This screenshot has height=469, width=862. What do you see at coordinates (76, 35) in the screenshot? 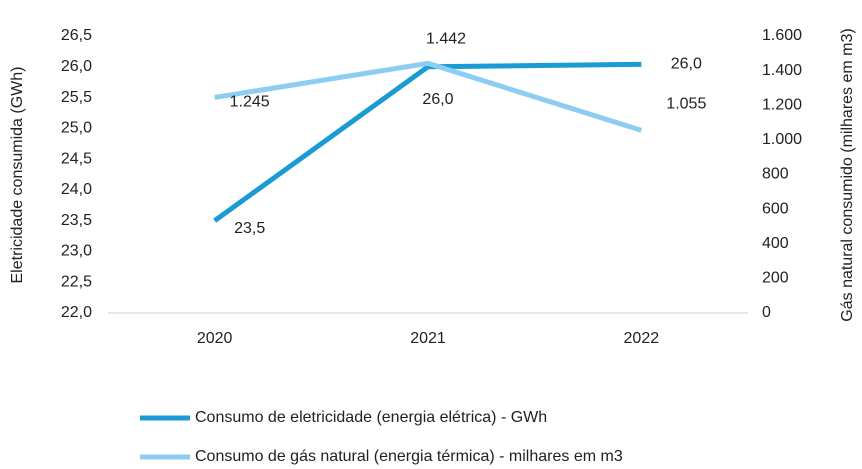
I see `y-tick-label: 26,5` at bounding box center [76, 35].